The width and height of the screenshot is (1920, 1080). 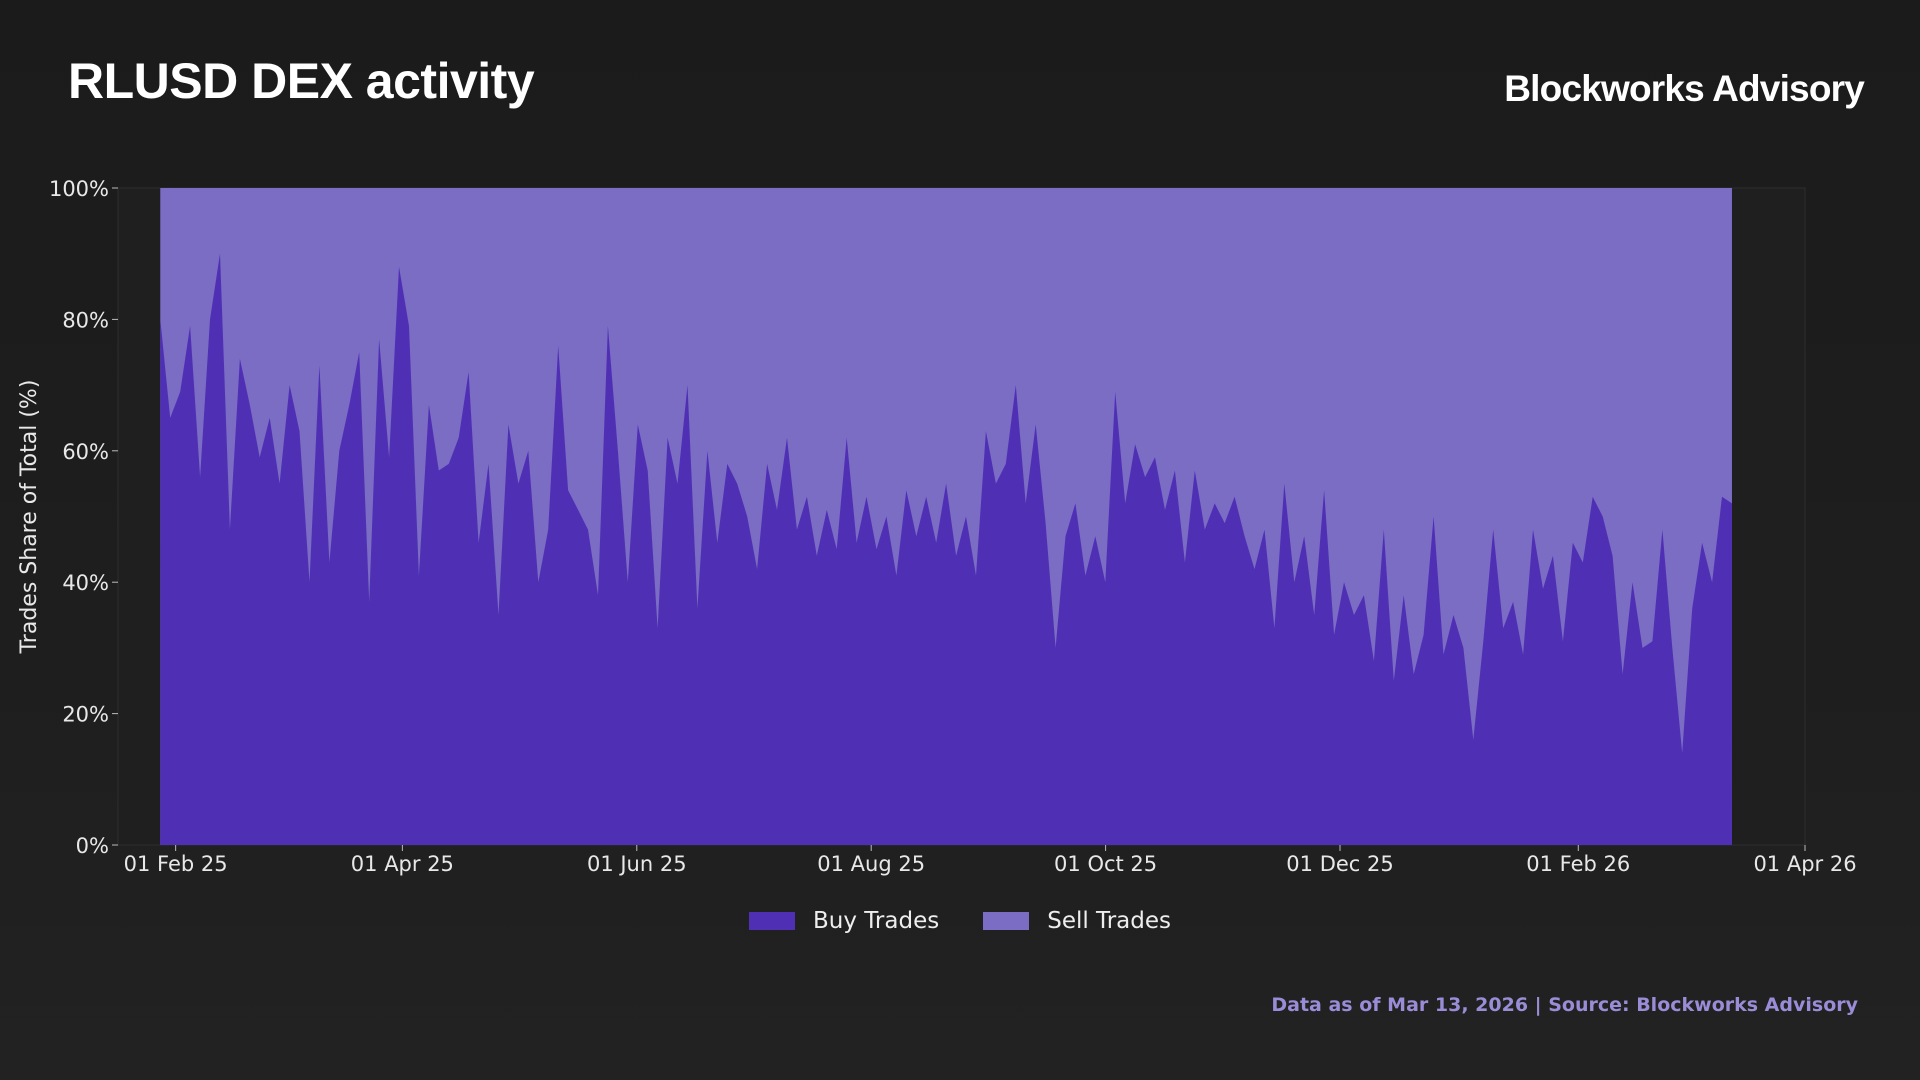 I want to click on x-tick-label: 01 Feb 25, so click(x=176, y=864).